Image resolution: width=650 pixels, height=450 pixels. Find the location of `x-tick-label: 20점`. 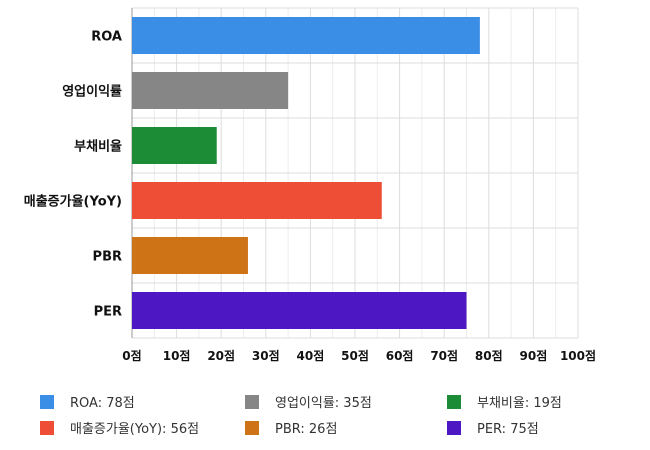

x-tick-label: 20점 is located at coordinates (221, 355).